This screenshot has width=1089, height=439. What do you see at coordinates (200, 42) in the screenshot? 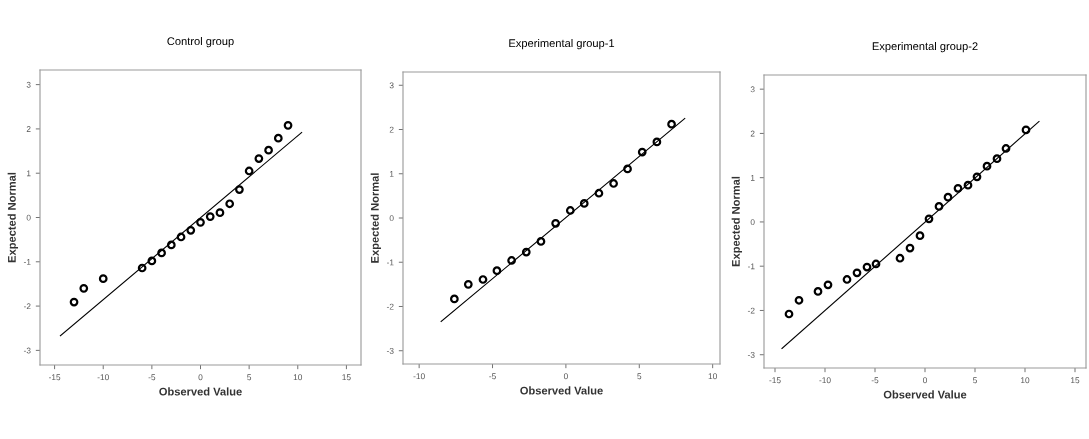
I see `chart-title: Control group` at bounding box center [200, 42].